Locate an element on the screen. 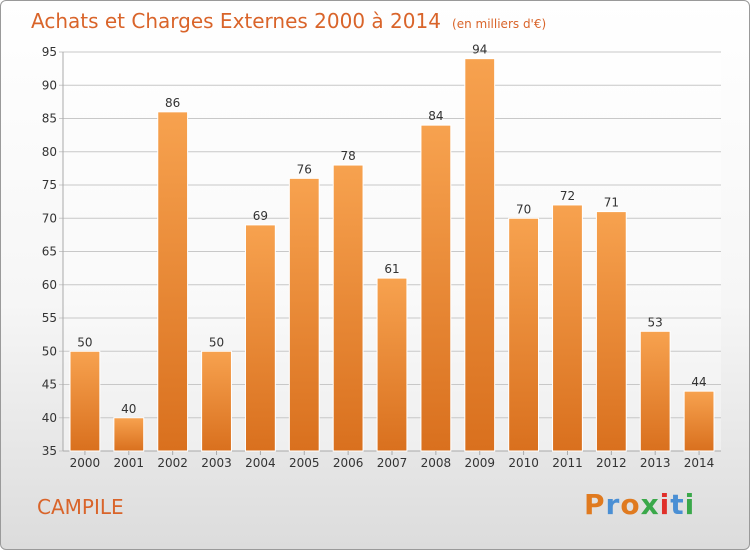 The width and height of the screenshot is (750, 550). bar-2014 is located at coordinates (699, 421).